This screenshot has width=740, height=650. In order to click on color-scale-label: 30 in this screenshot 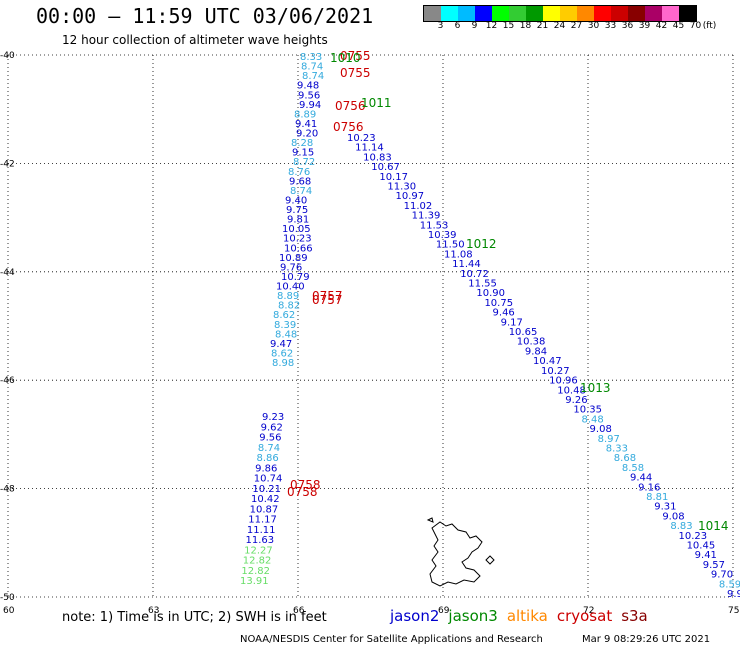, I will do `click(593, 26)`.